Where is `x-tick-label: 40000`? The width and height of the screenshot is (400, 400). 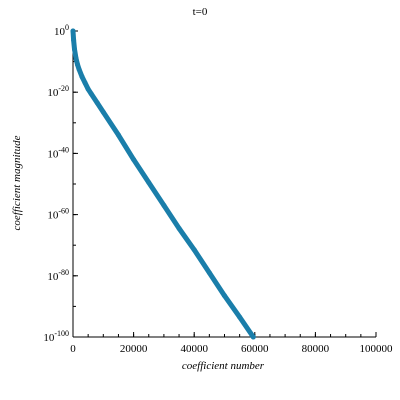
x-tick-label: 40000 is located at coordinates (194, 349).